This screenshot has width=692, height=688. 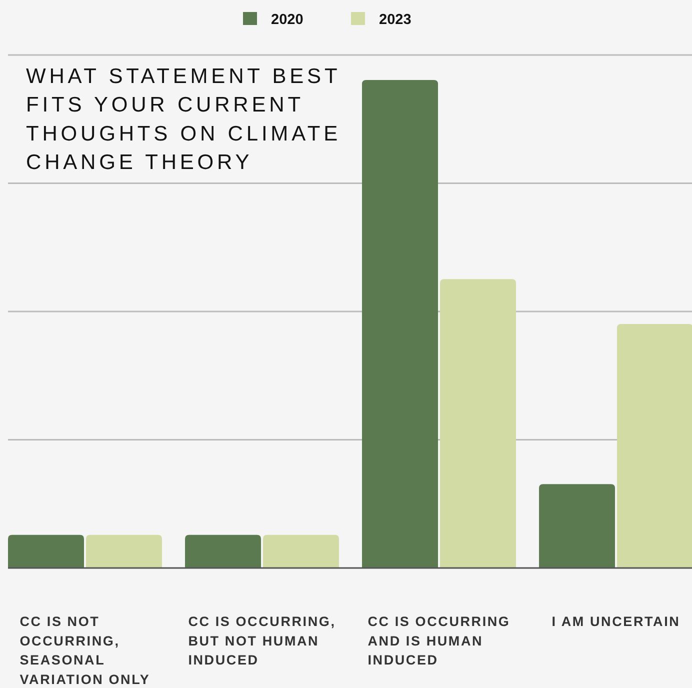 What do you see at coordinates (85, 650) in the screenshot?
I see `x-tick-label: CC IS NOT OCCURRING, SEASONAL VARIATION ONLY` at bounding box center [85, 650].